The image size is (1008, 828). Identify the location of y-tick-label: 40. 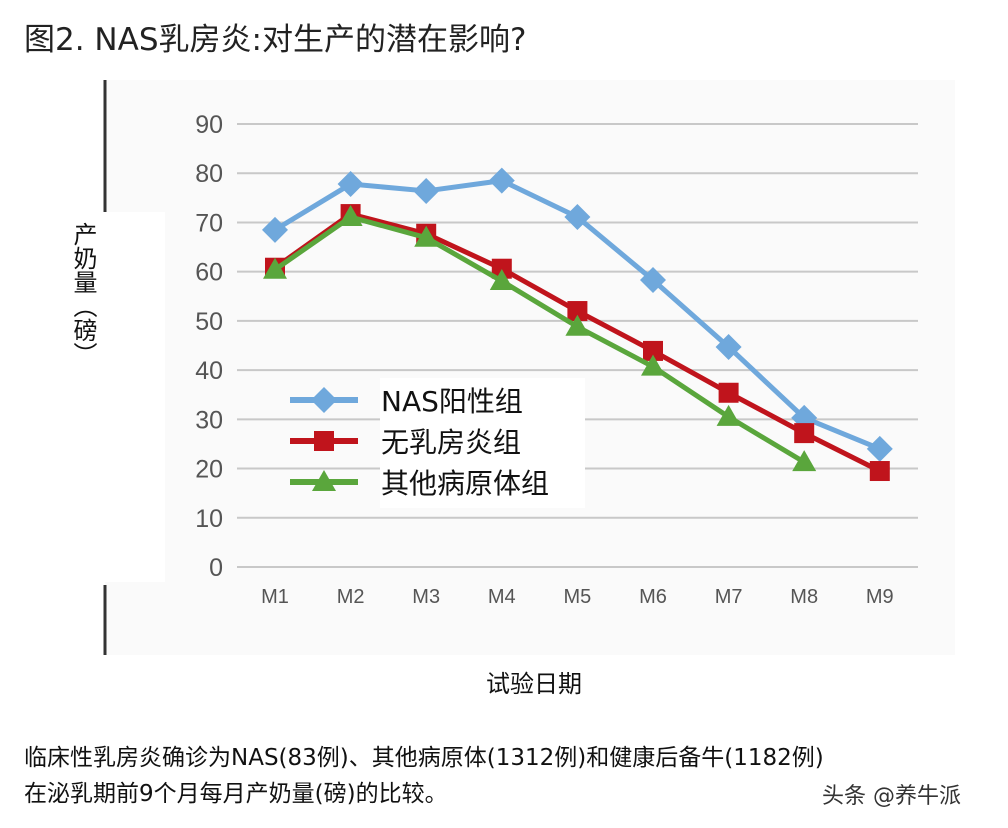
(209, 371).